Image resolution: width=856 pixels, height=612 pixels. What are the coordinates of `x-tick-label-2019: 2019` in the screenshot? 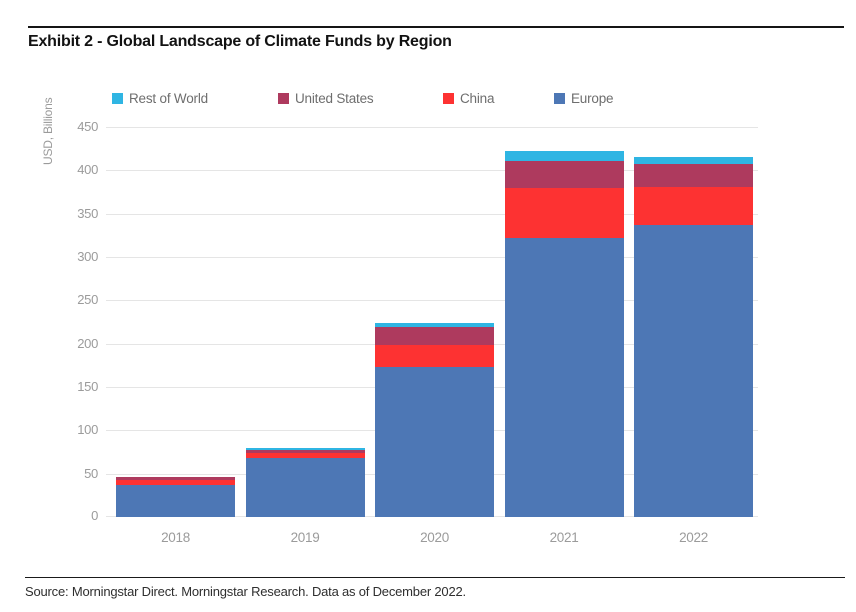 It's located at (305, 537).